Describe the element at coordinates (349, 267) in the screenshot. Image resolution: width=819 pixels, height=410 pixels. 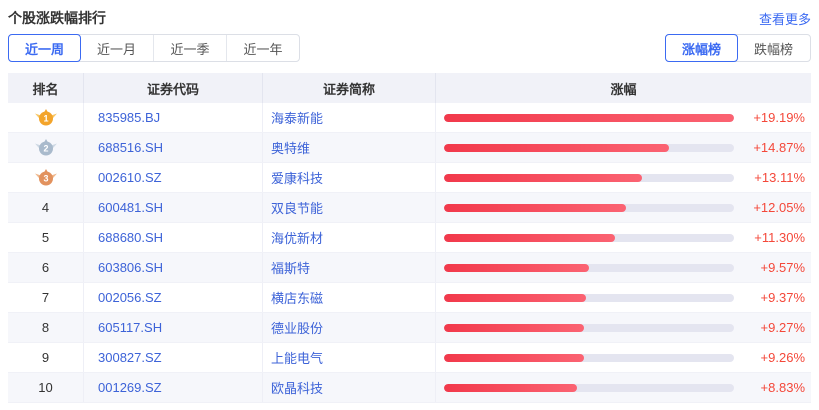
I see `stock-name-link: 福斯特` at that location.